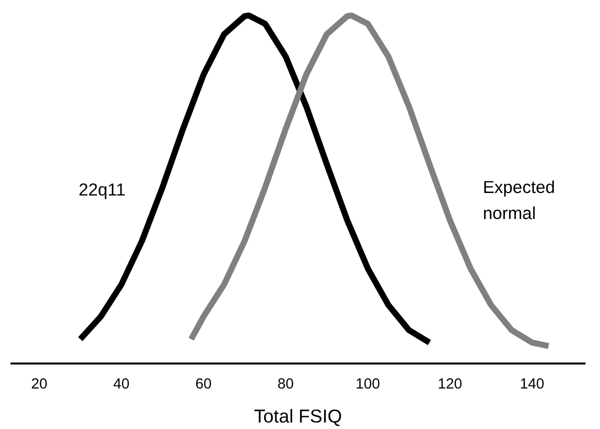 The image size is (600, 429). I want to click on x-tick-label: 60, so click(203, 384).